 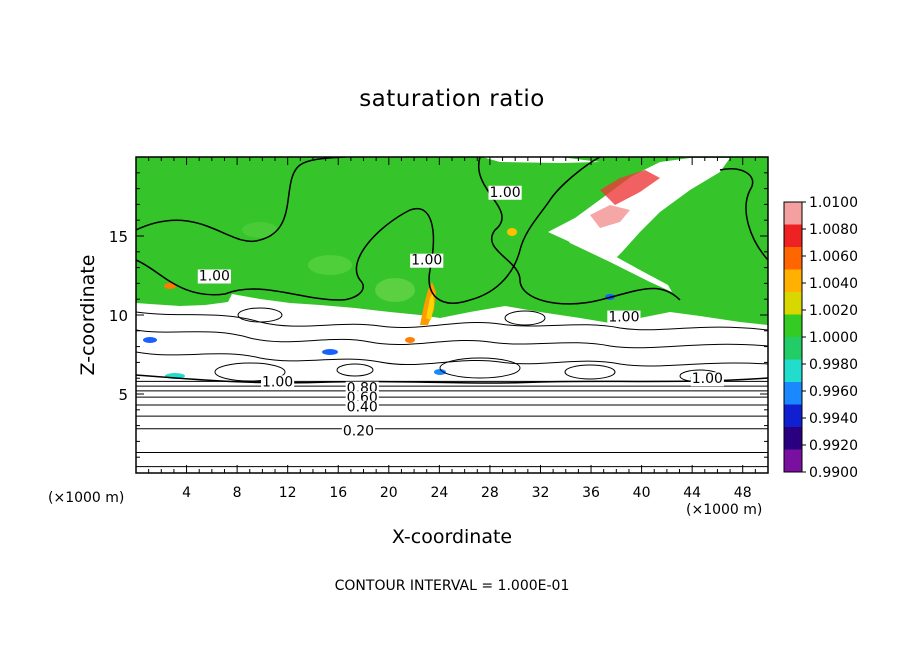 I want to click on x-tick-label: 12, so click(x=288, y=493).